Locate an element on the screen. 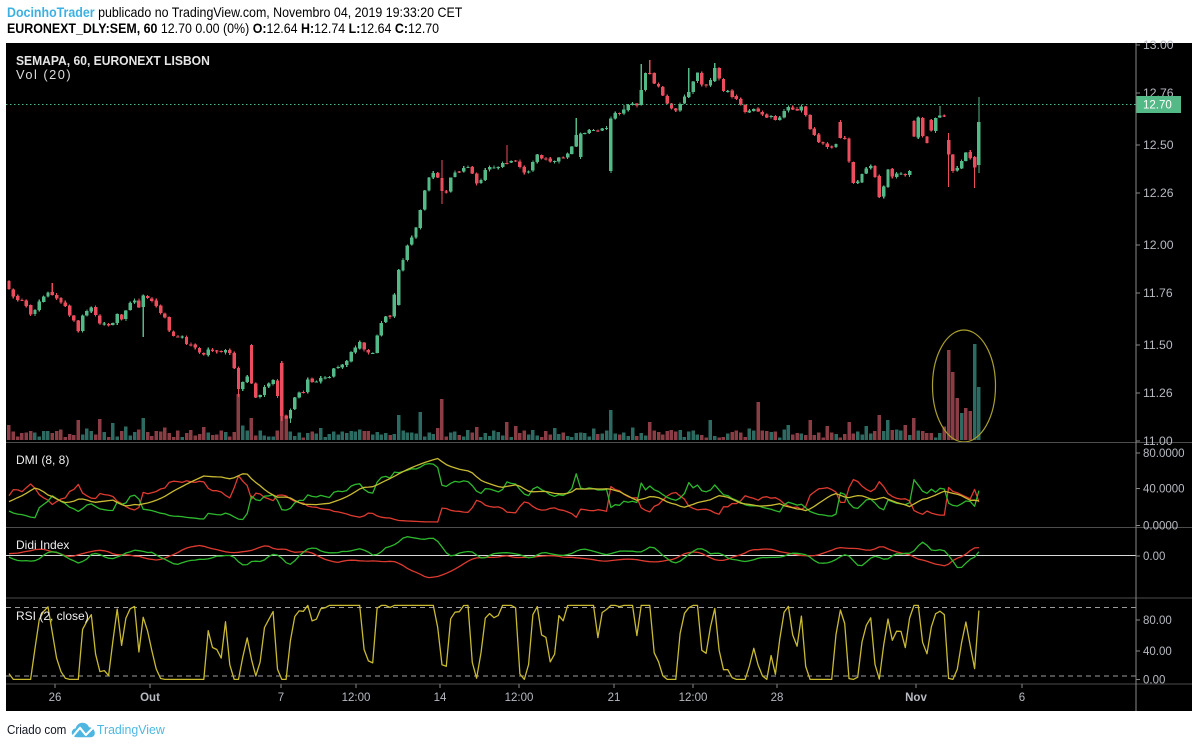 The image size is (1199, 753). svg-text: 7 is located at coordinates (281, 698).